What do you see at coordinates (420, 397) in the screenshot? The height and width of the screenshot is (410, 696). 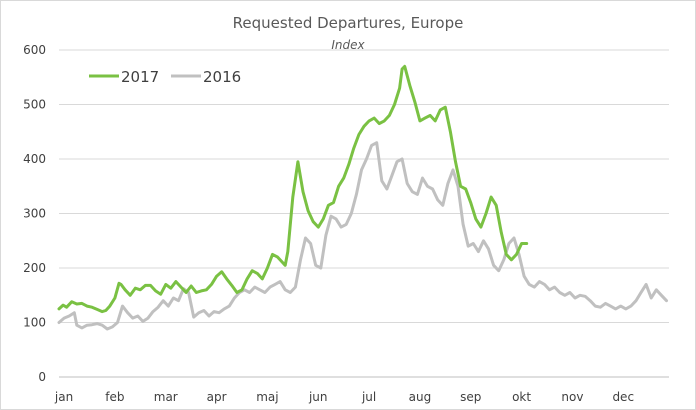 I see `x-tick-label: aug` at bounding box center [420, 397].